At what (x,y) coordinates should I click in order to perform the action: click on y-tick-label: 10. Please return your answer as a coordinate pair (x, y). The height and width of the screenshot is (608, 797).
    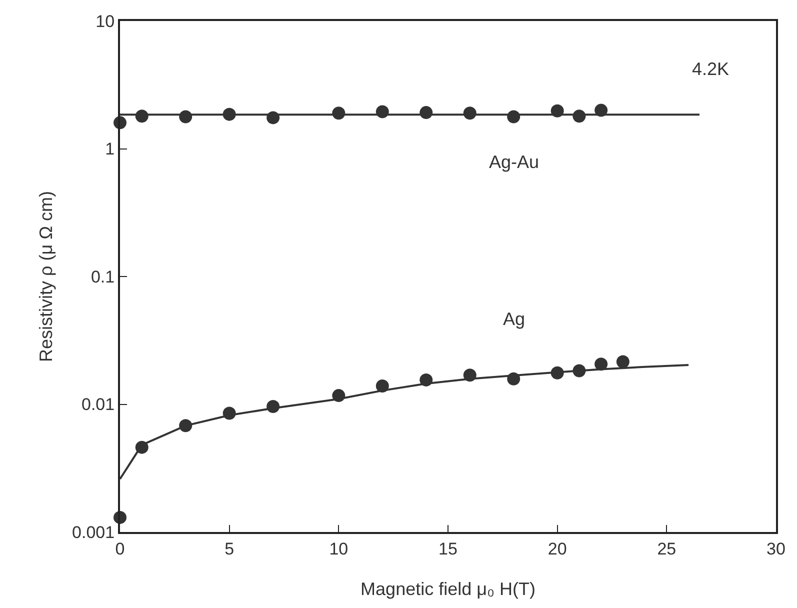
    Looking at the image, I should click on (105, 21).